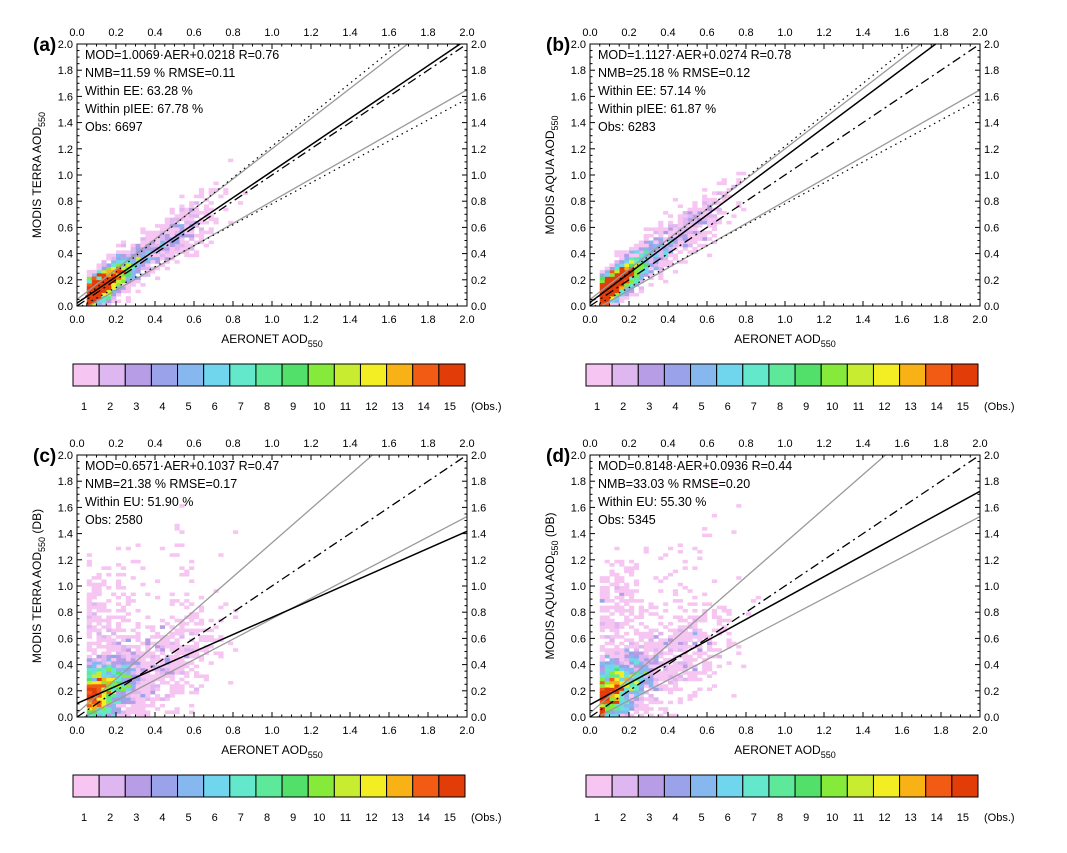 This screenshot has height=853, width=1067. What do you see at coordinates (673, 238) in the screenshot?
I see `density-bins` at bounding box center [673, 238].